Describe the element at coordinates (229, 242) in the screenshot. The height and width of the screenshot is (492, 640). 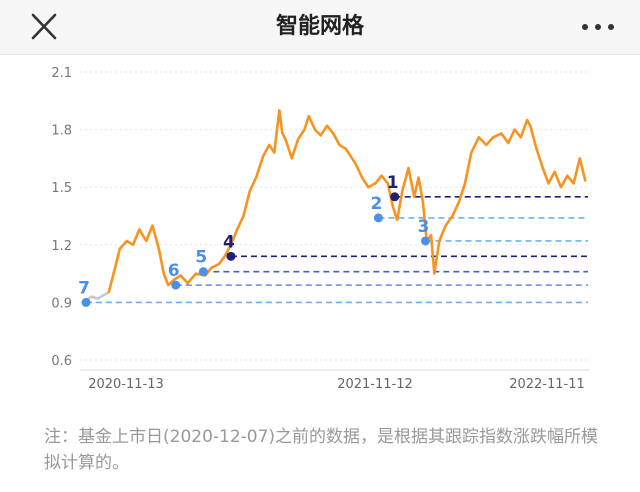
I see `grid-level-label: 4` at that location.